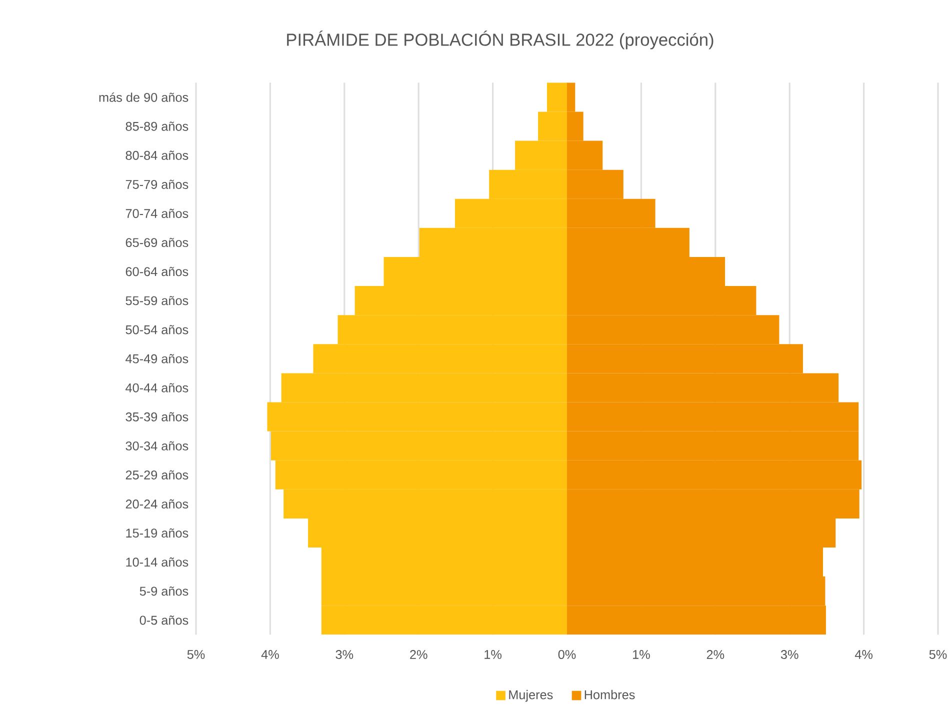 The image size is (951, 724). Describe the element at coordinates (157, 329) in the screenshot. I see `y-tick-label: 50-54 años` at that location.